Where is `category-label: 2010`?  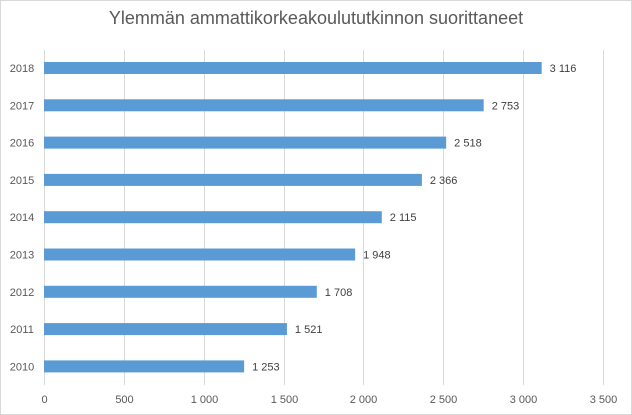 category-label: 2010 is located at coordinates (22, 367).